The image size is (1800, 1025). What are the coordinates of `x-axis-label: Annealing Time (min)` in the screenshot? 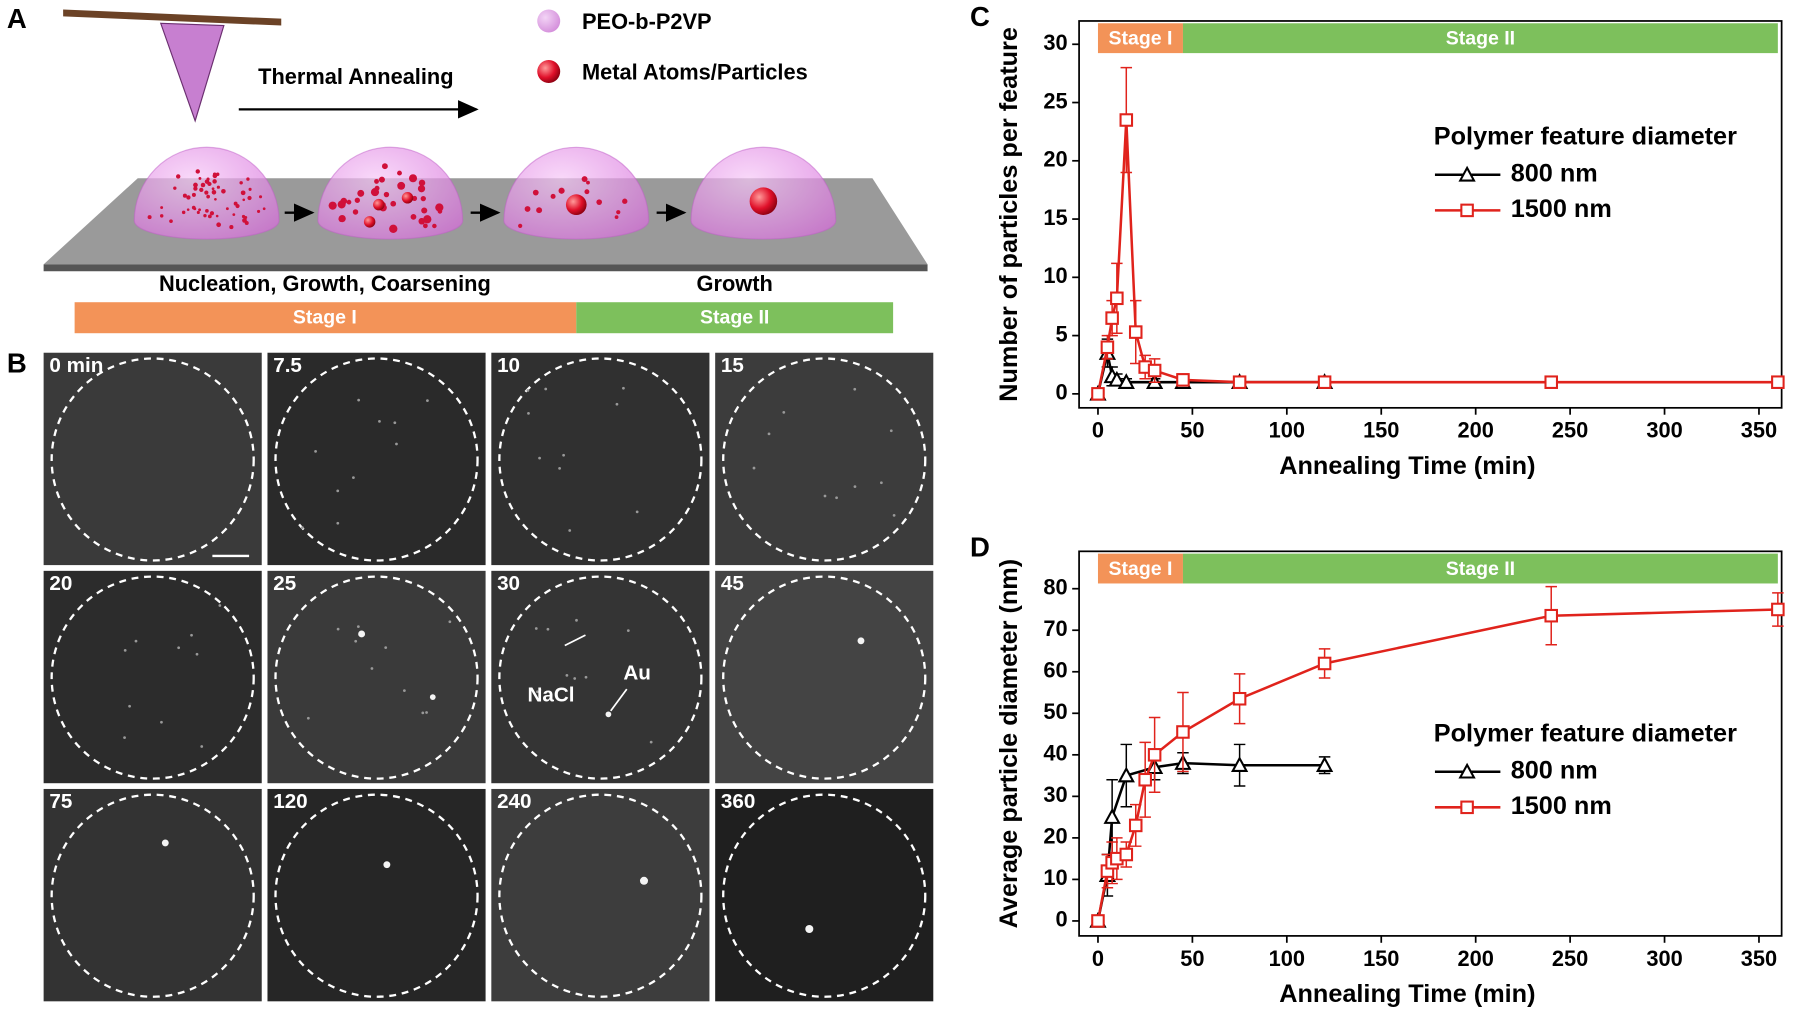 It's located at (1407, 466).